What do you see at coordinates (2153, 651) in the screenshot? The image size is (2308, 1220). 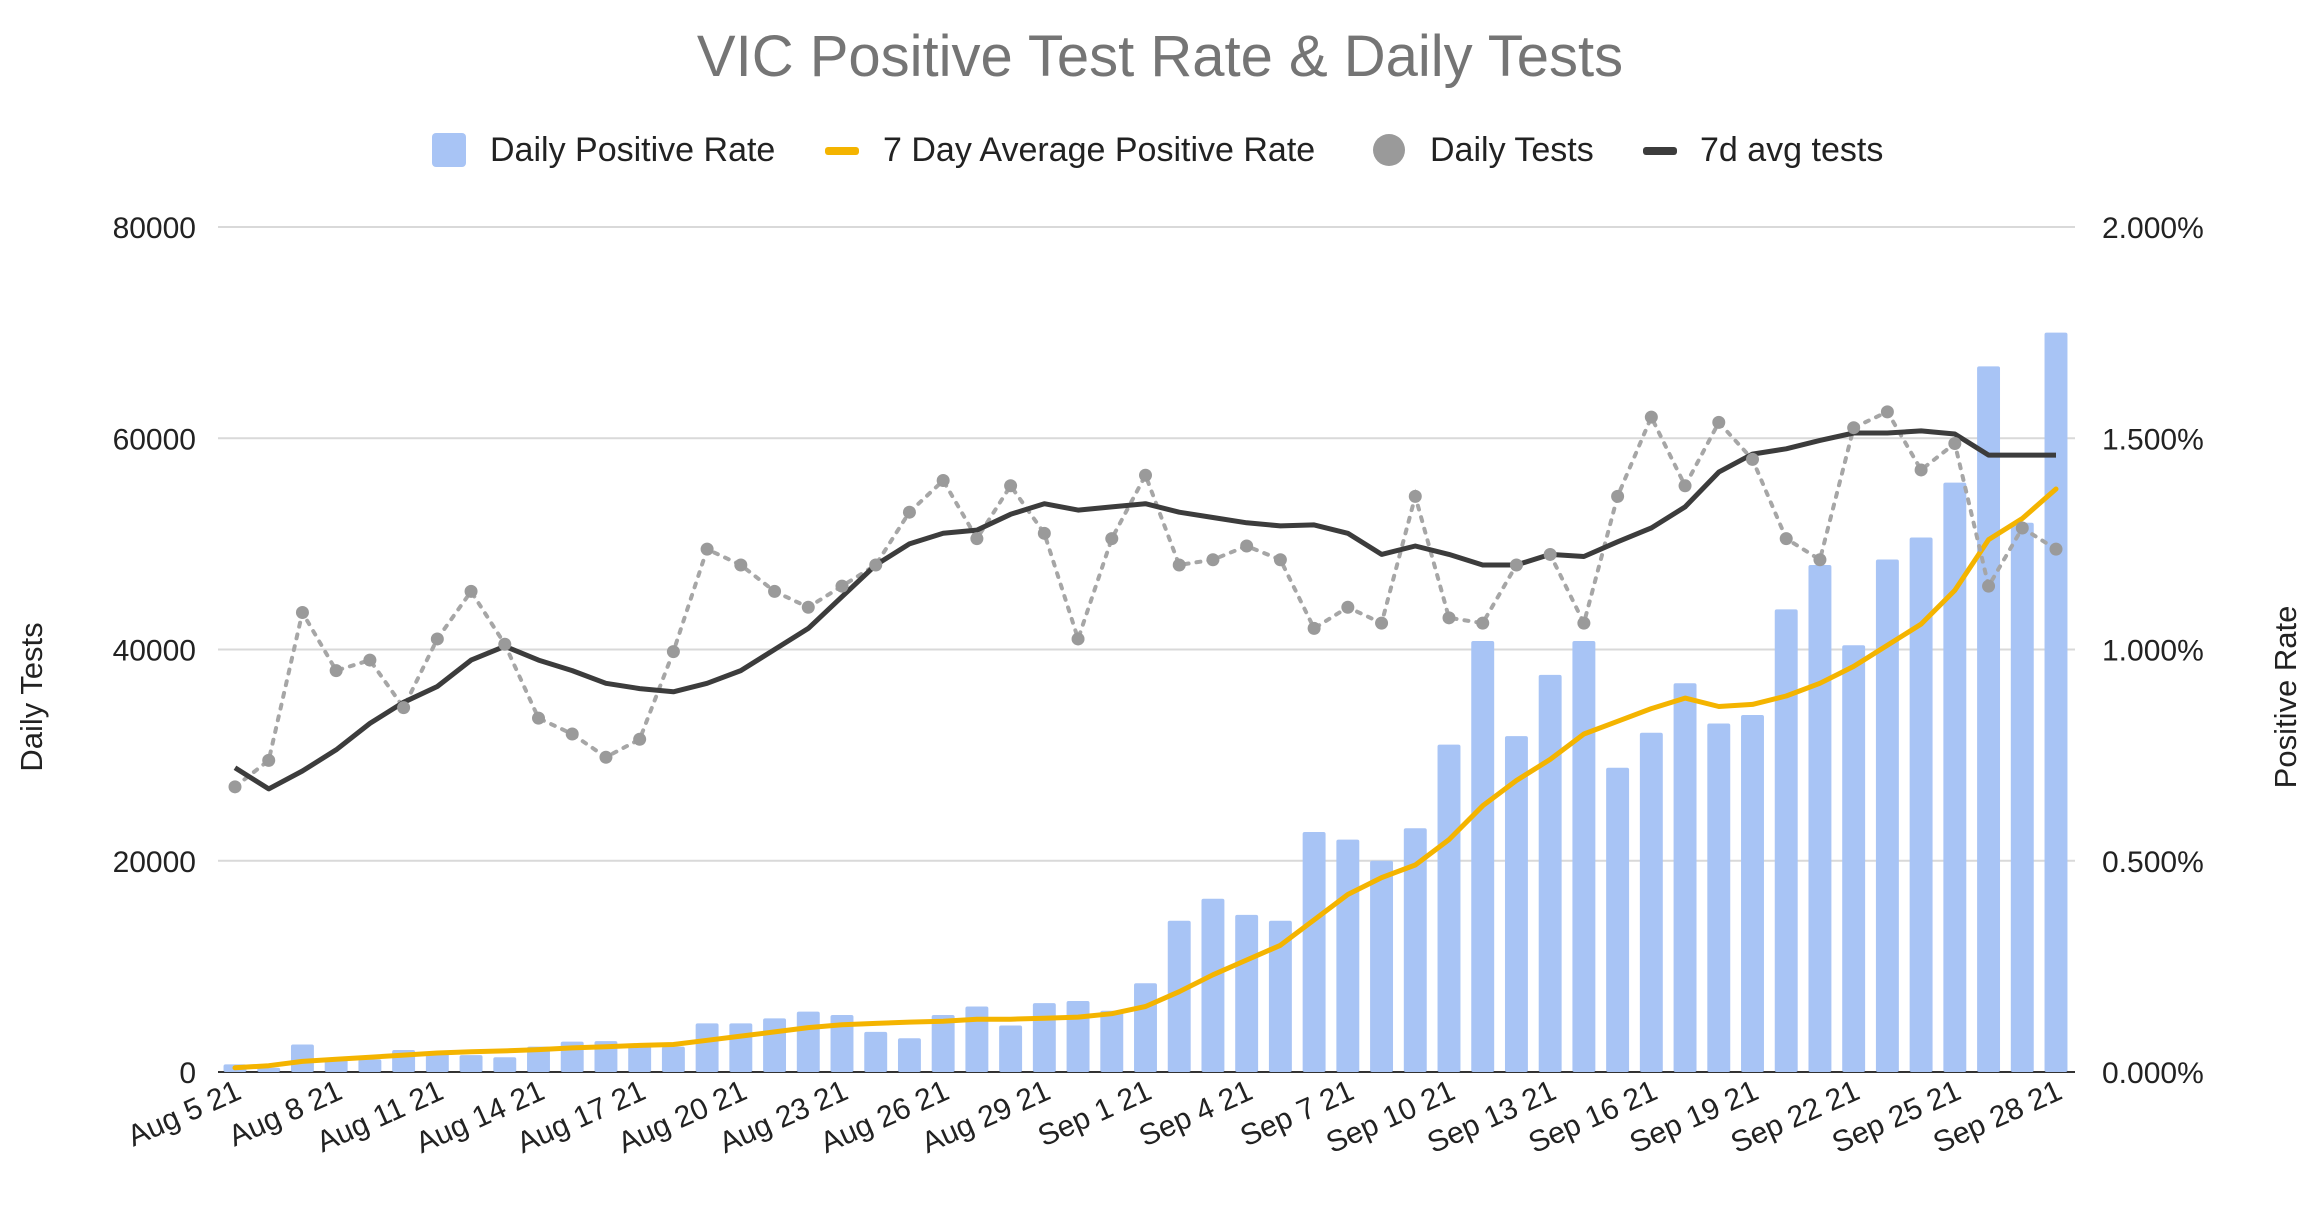 I see `right-tick-label: 1.000%` at bounding box center [2153, 651].